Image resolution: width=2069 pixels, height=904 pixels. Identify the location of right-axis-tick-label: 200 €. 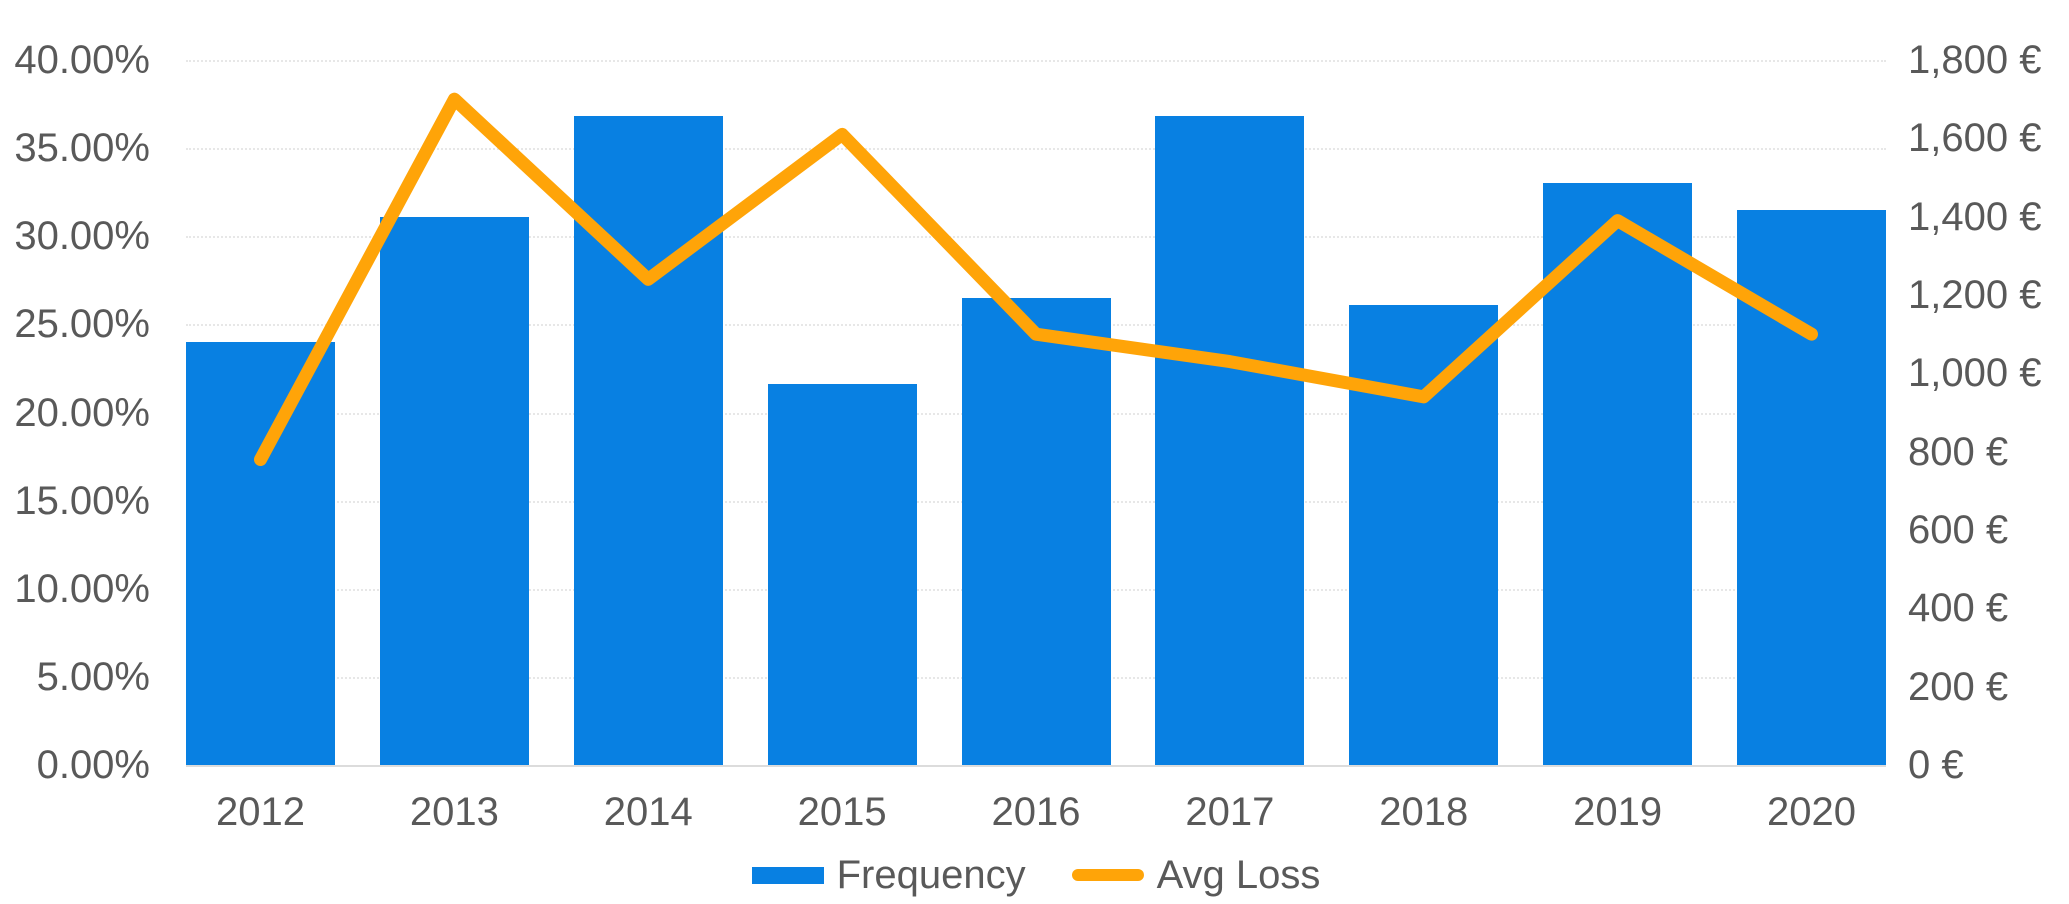
(1958, 686).